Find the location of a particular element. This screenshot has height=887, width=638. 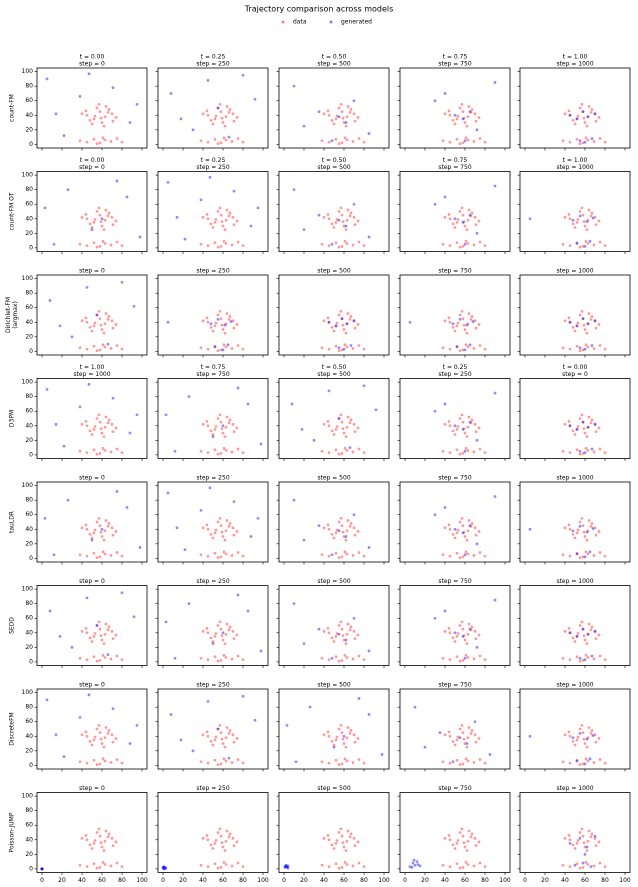

y-tick-label: 100 is located at coordinates (28, 589).